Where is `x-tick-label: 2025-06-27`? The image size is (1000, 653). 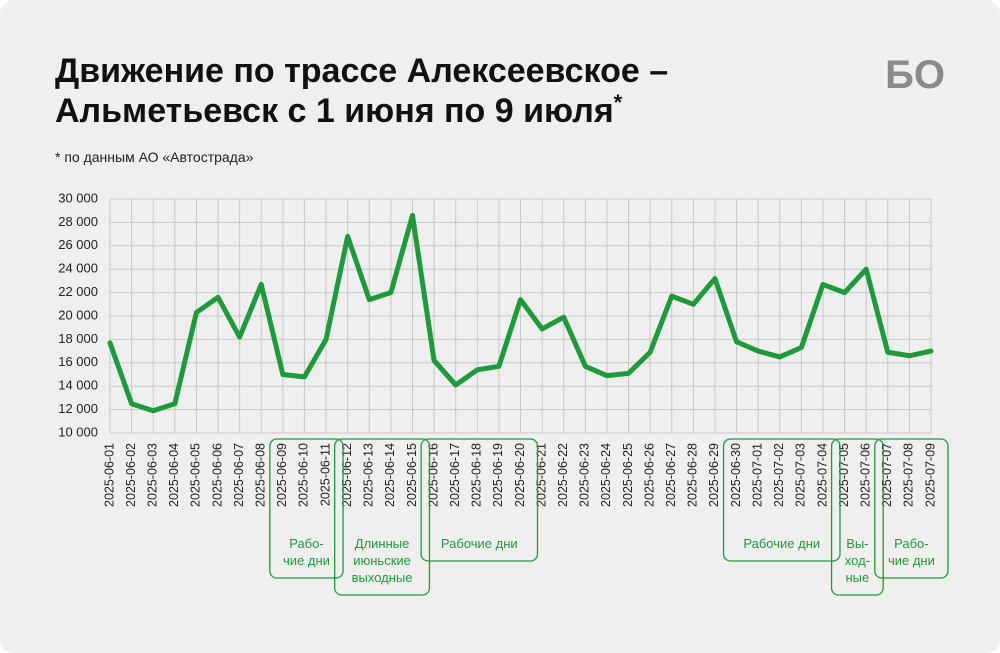
x-tick-label: 2025-06-27 is located at coordinates (671, 475).